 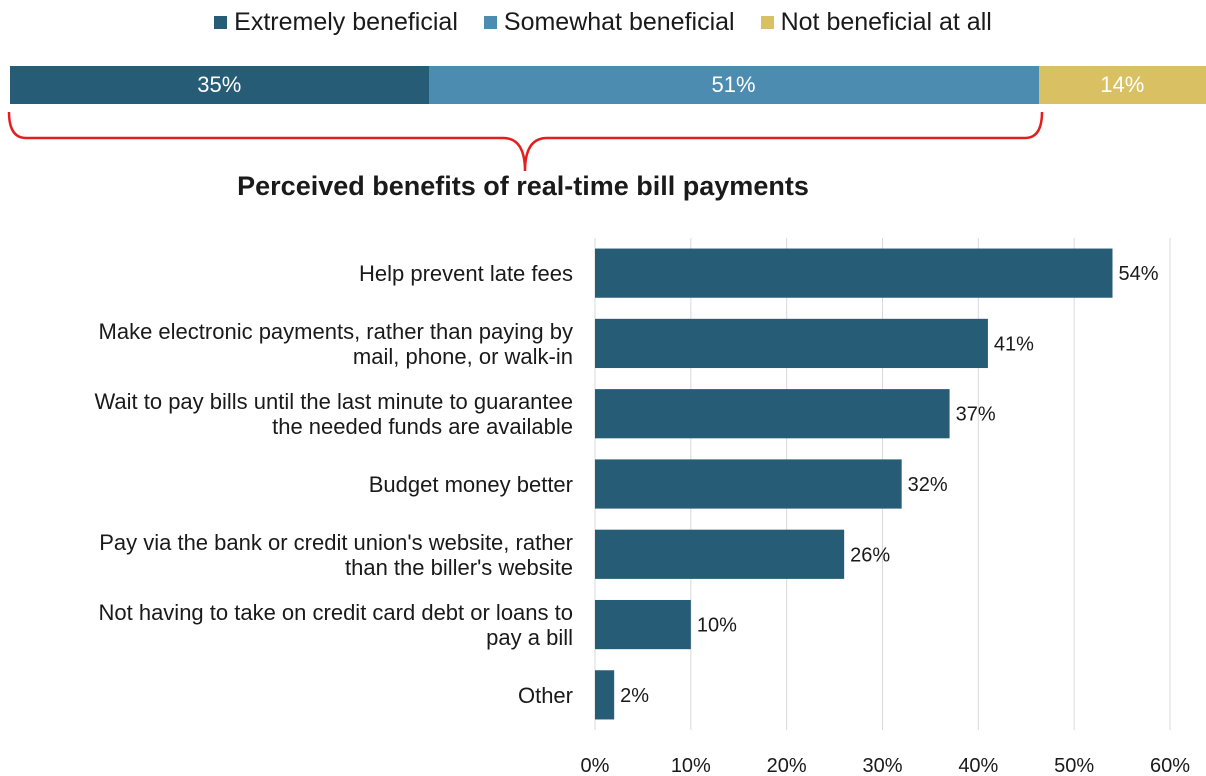 What do you see at coordinates (346, 21) in the screenshot?
I see `legend-label: Extremely beneficial` at bounding box center [346, 21].